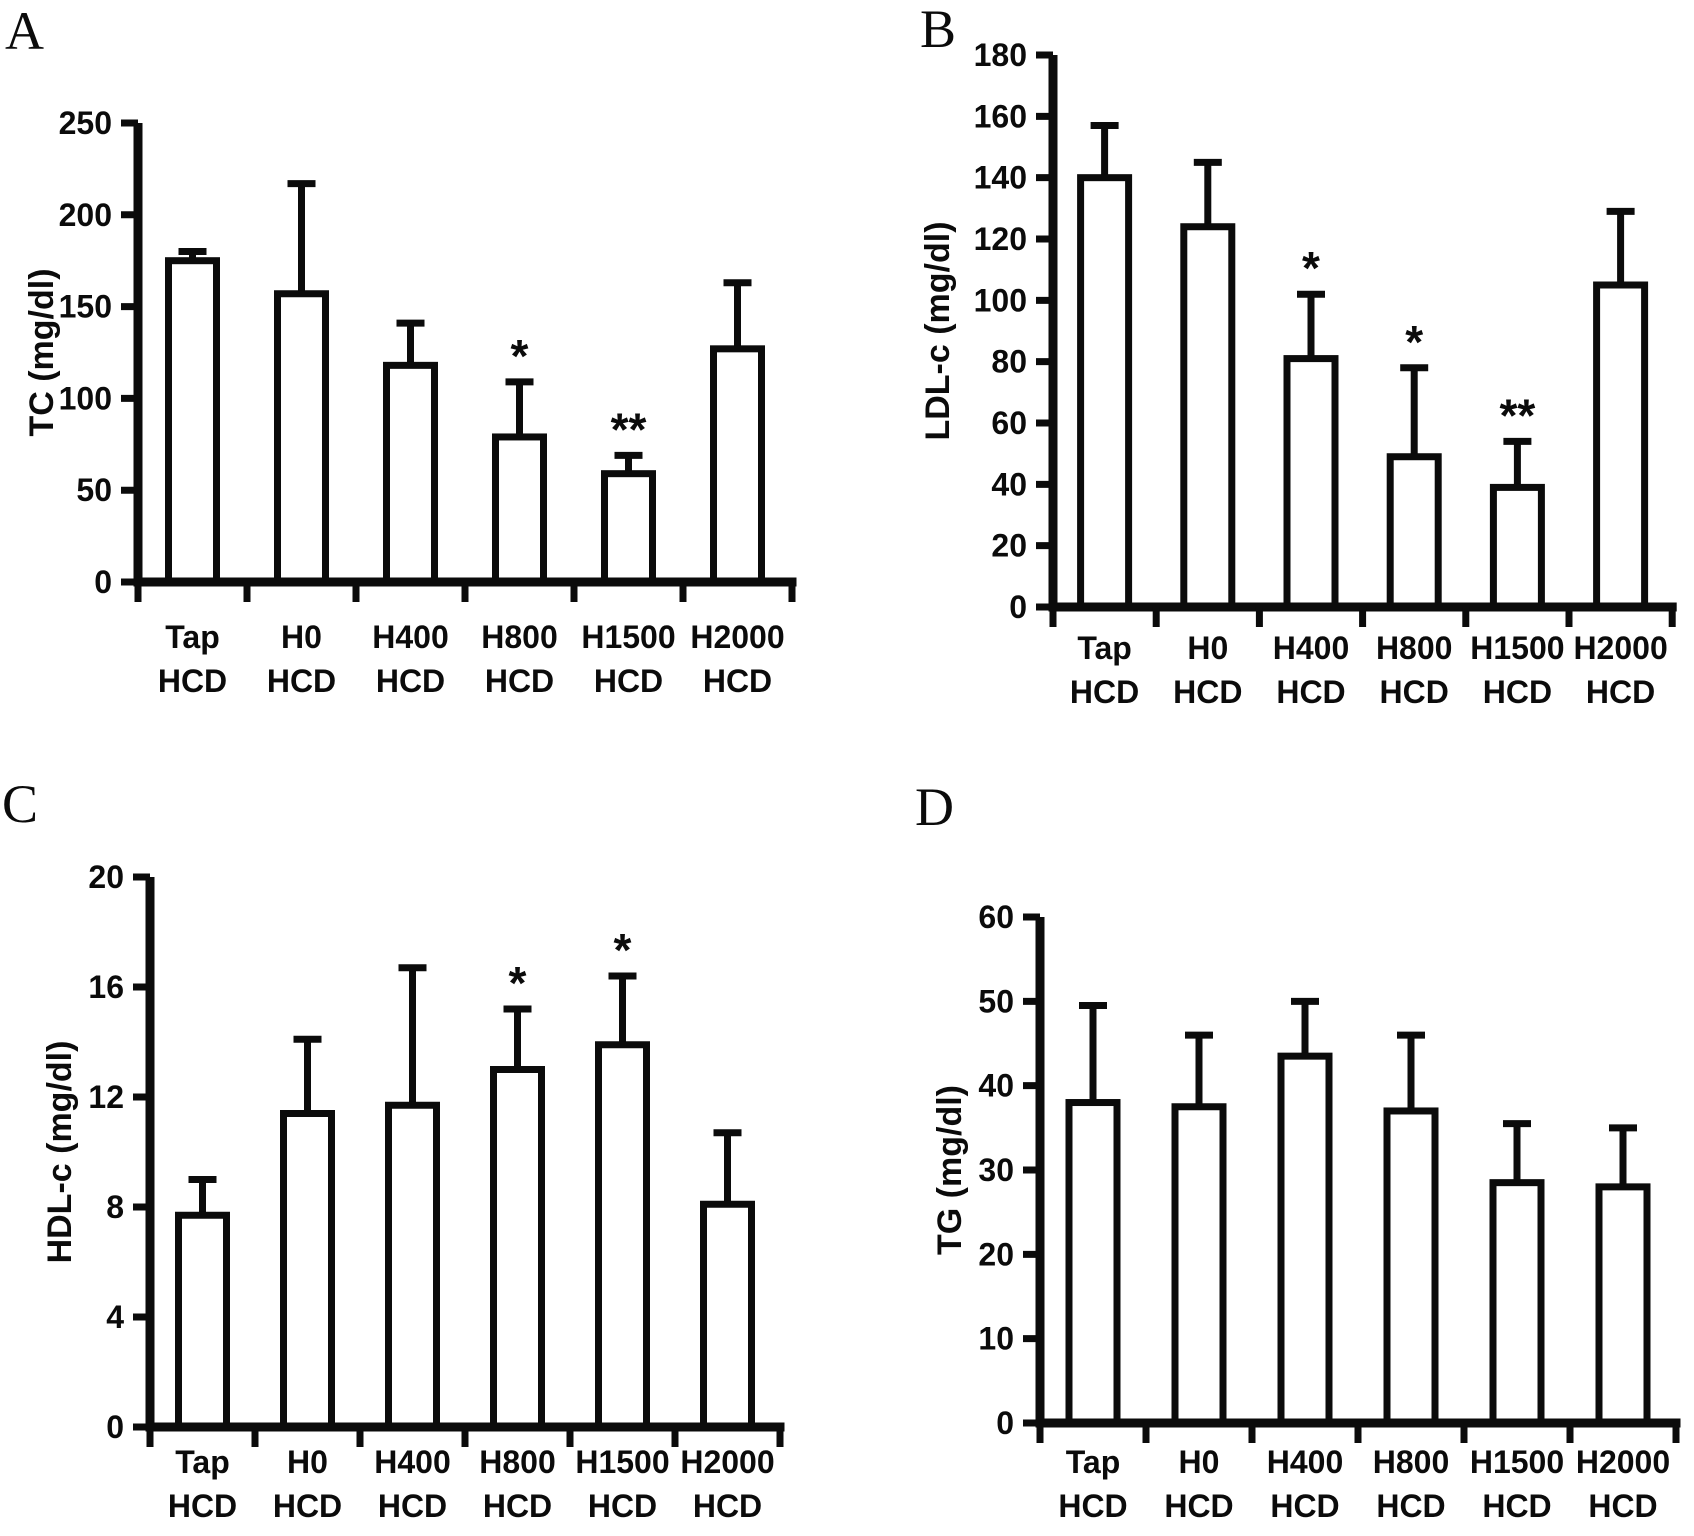 This screenshot has width=1694, height=1536. What do you see at coordinates (85, 307) in the screenshot?
I see `y-tick-label: 150` at bounding box center [85, 307].